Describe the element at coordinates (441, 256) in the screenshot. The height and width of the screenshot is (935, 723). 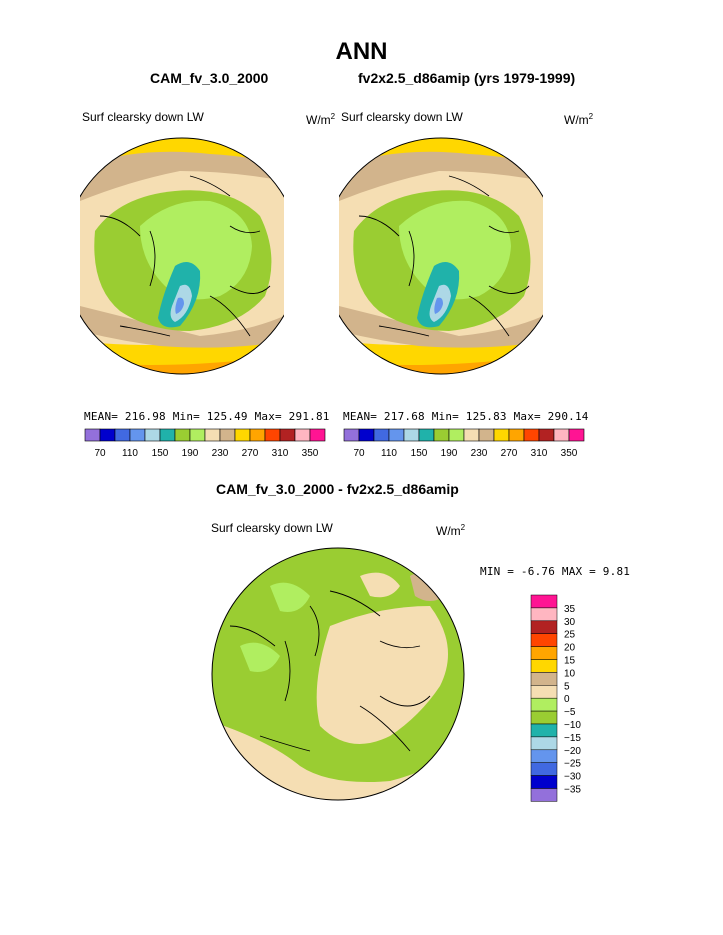
I see `polar-map-observed` at that location.